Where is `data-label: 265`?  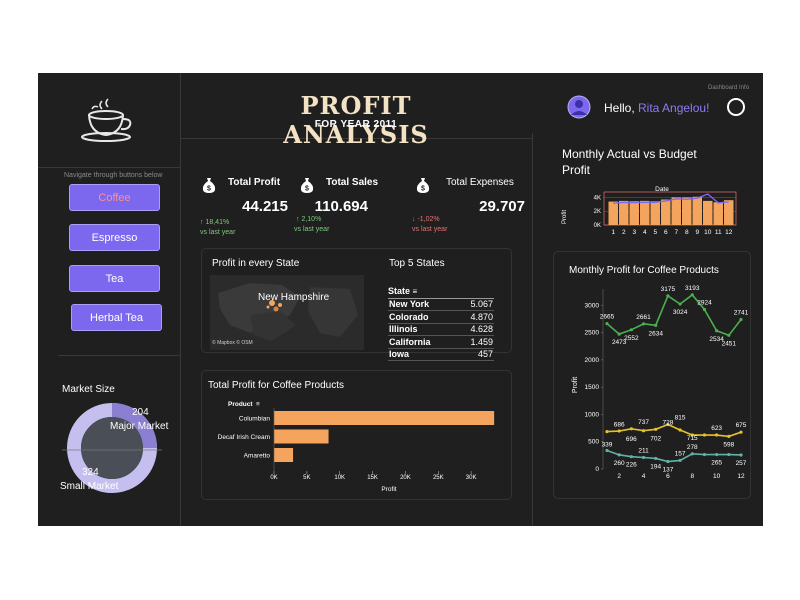 data-label: 265 is located at coordinates (716, 463).